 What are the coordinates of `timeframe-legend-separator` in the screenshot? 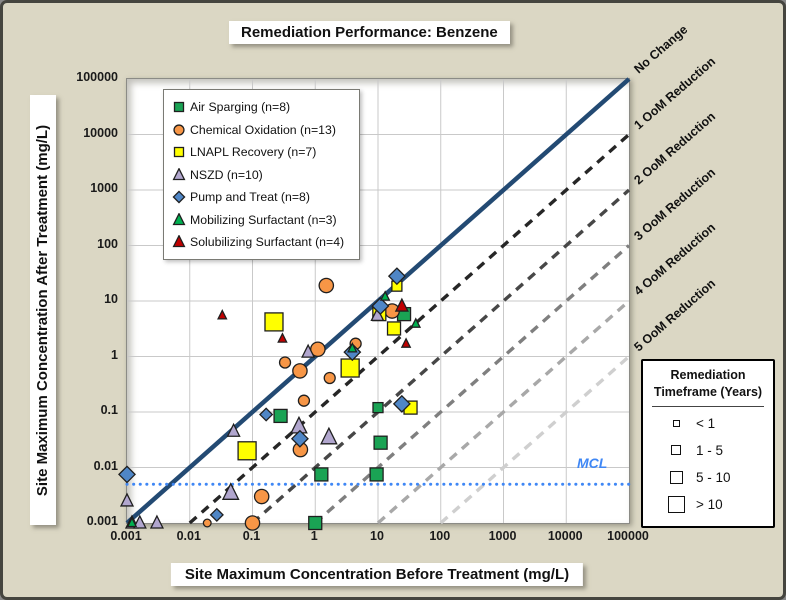 It's located at (708, 406).